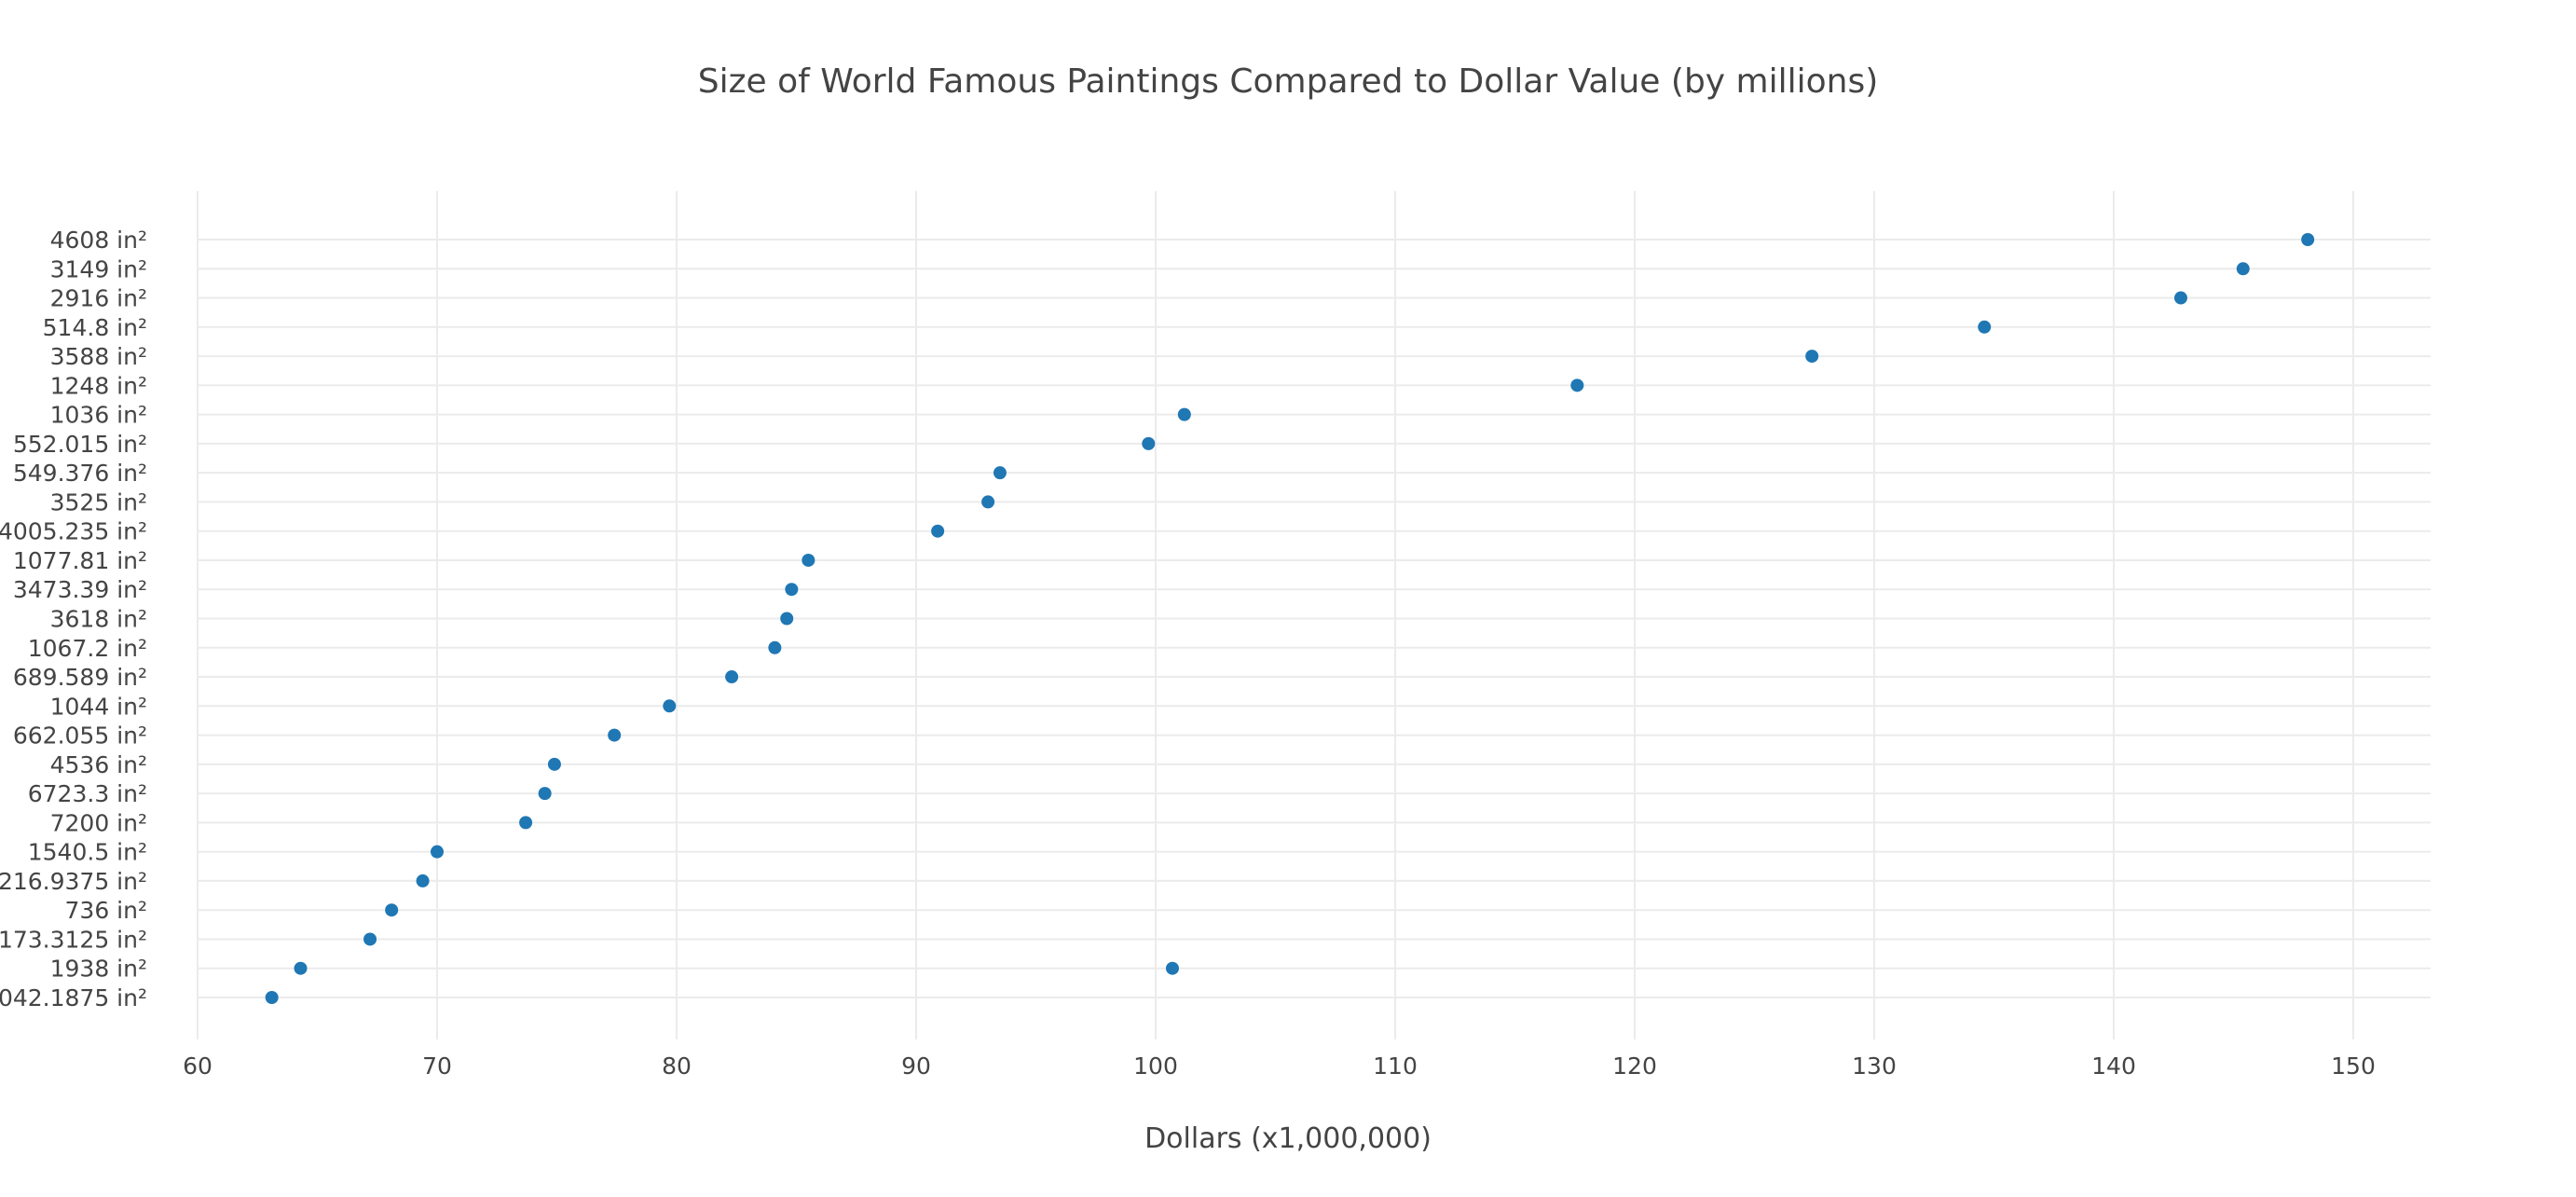 The height and width of the screenshot is (1197, 2576). Describe the element at coordinates (1395, 1066) in the screenshot. I see `x-tick-label: 110` at that location.